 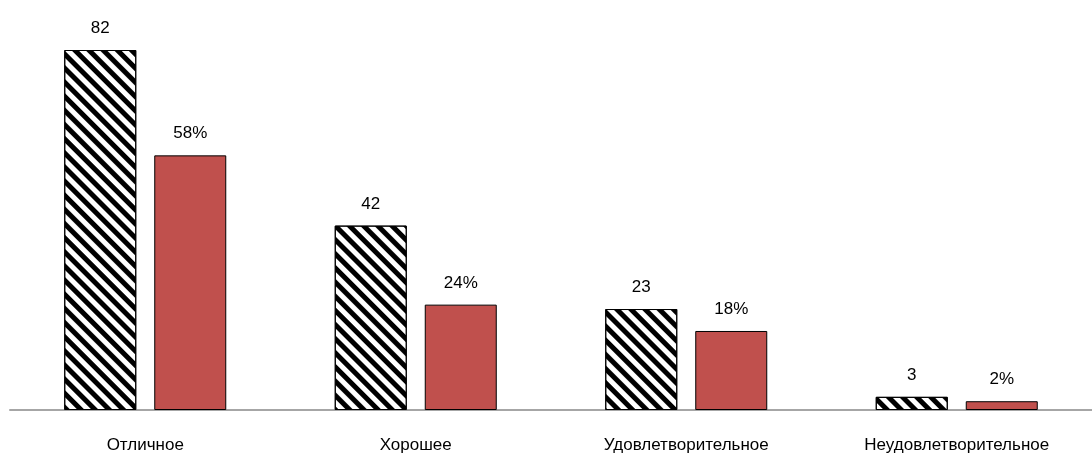 I want to click on data-label: 18%, so click(x=731, y=308).